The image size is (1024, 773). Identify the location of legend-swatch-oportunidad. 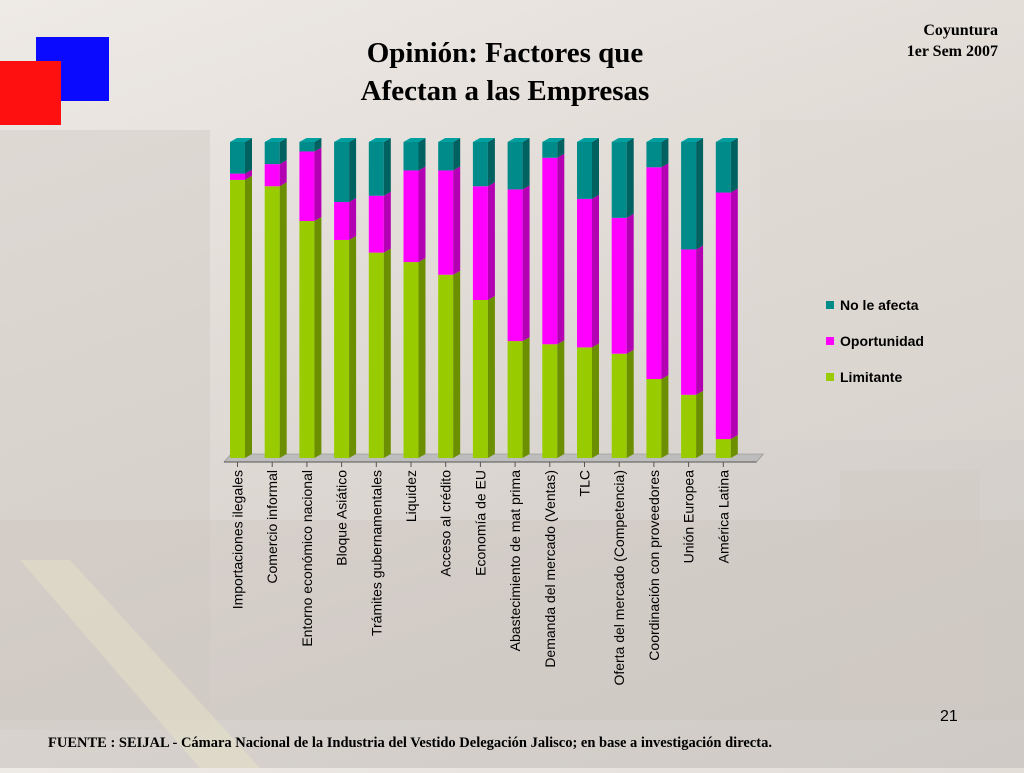
(830, 341).